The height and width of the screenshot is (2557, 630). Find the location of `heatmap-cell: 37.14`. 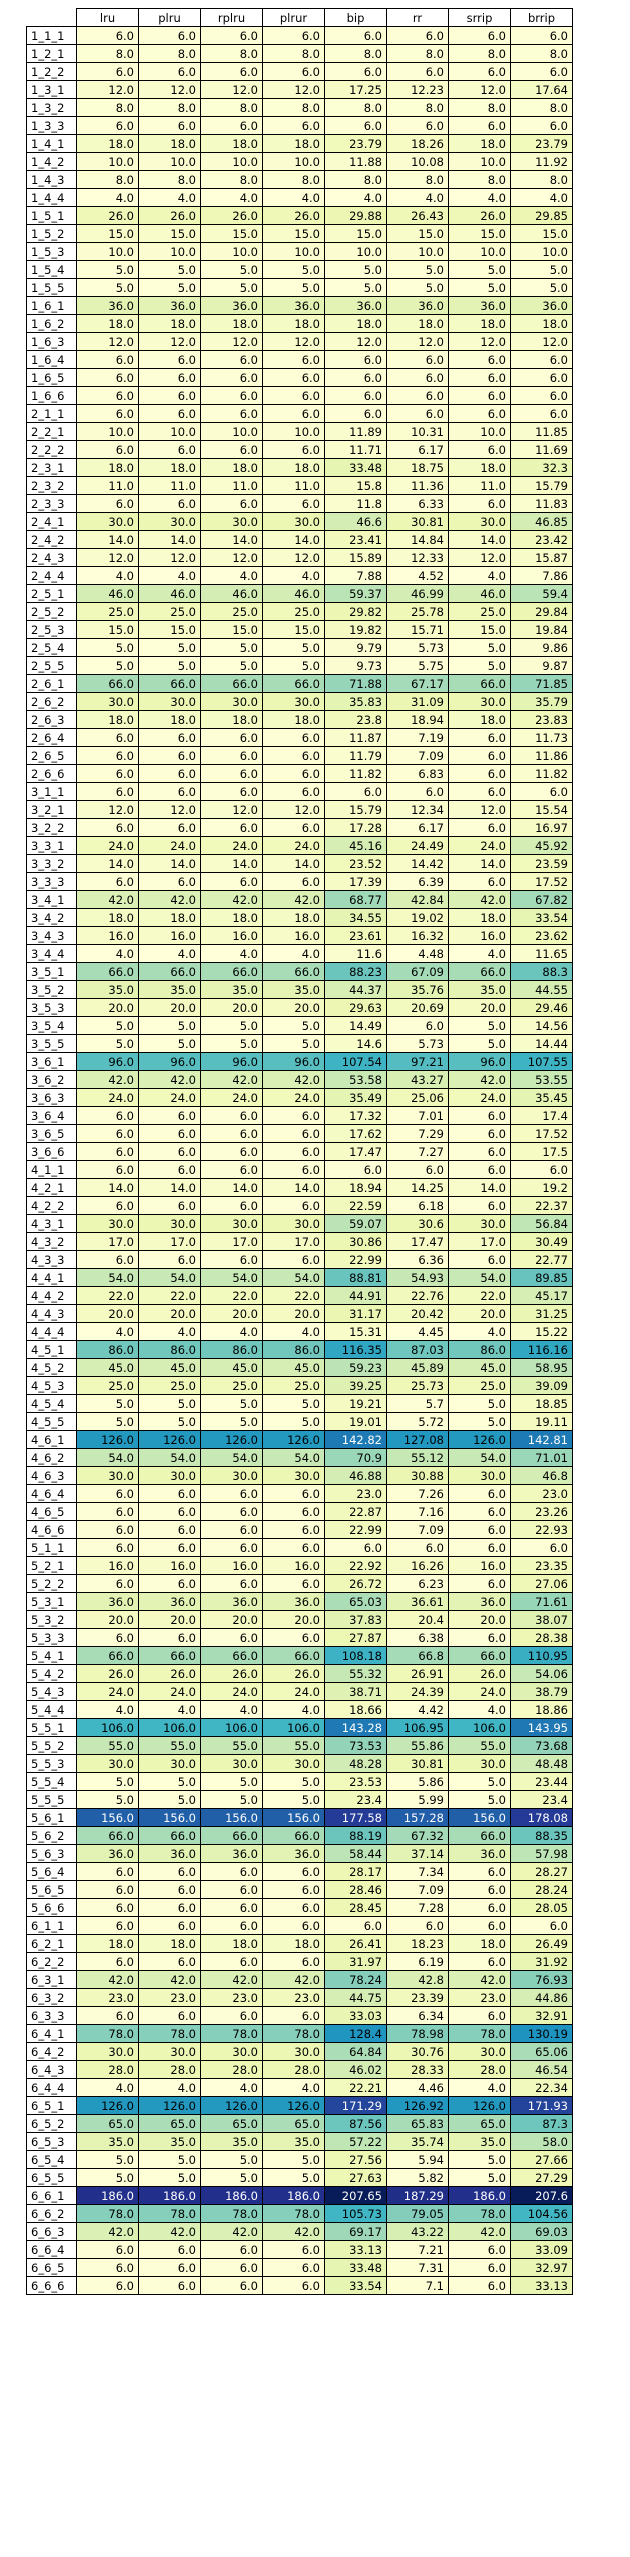

heatmap-cell: 37.14 is located at coordinates (417, 1853).